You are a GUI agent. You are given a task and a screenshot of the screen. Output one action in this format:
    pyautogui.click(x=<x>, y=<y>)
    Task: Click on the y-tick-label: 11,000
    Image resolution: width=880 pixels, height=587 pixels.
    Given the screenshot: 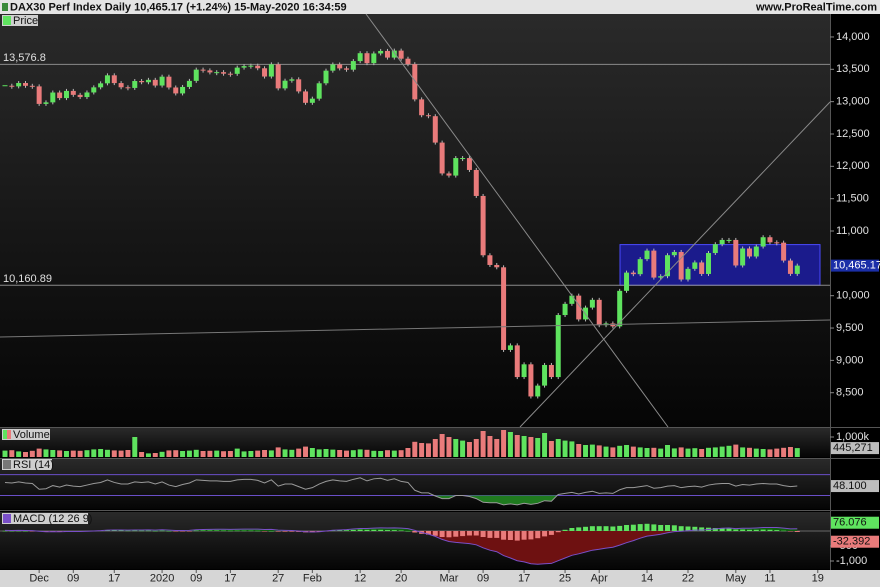 What is the action you would take?
    pyautogui.click(x=852, y=231)
    